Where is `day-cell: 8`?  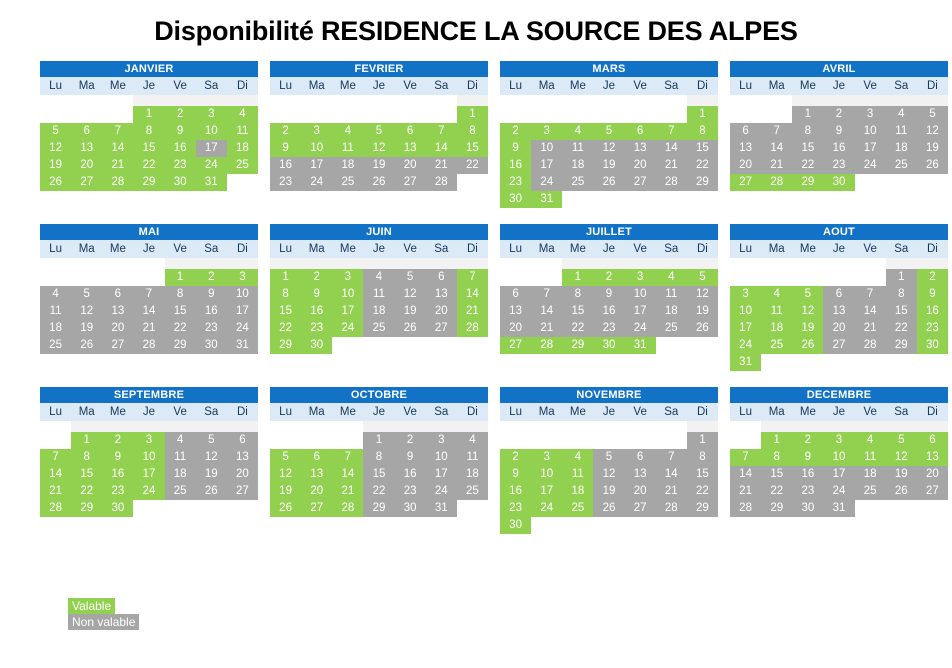 day-cell: 8 is located at coordinates (777, 457).